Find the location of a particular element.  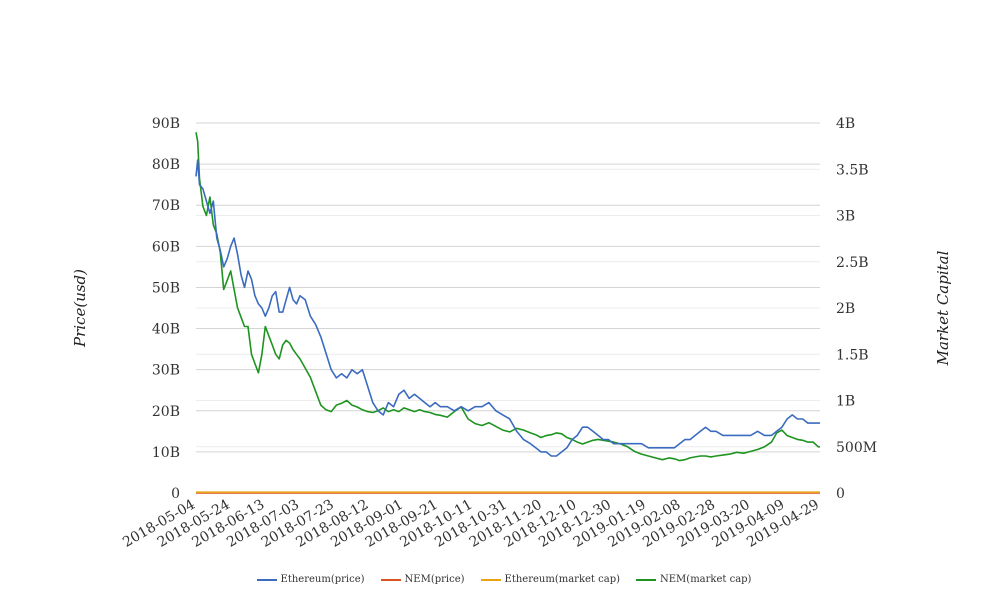

y2-axis-title: Market Capital is located at coordinates (943, 308).